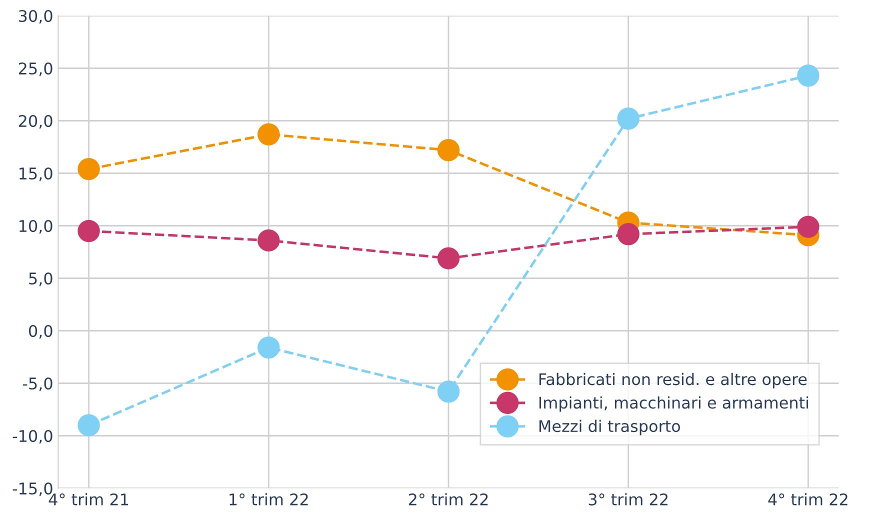  What do you see at coordinates (673, 380) in the screenshot?
I see `legend-label: Fabbricati non resid. e altre opere` at bounding box center [673, 380].